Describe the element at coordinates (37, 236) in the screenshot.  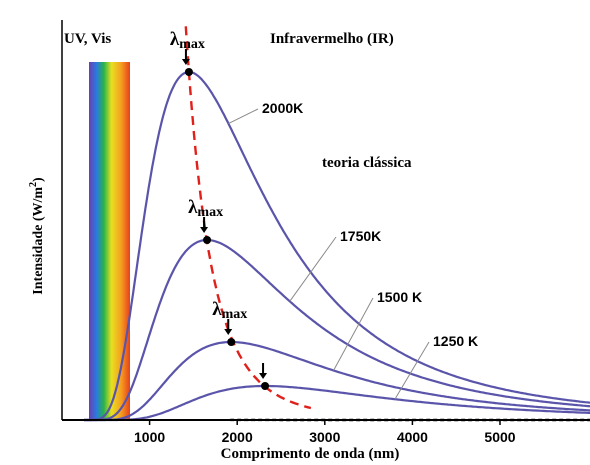
I see `y-axis-label: Intensidade (W/m2)` at that location.